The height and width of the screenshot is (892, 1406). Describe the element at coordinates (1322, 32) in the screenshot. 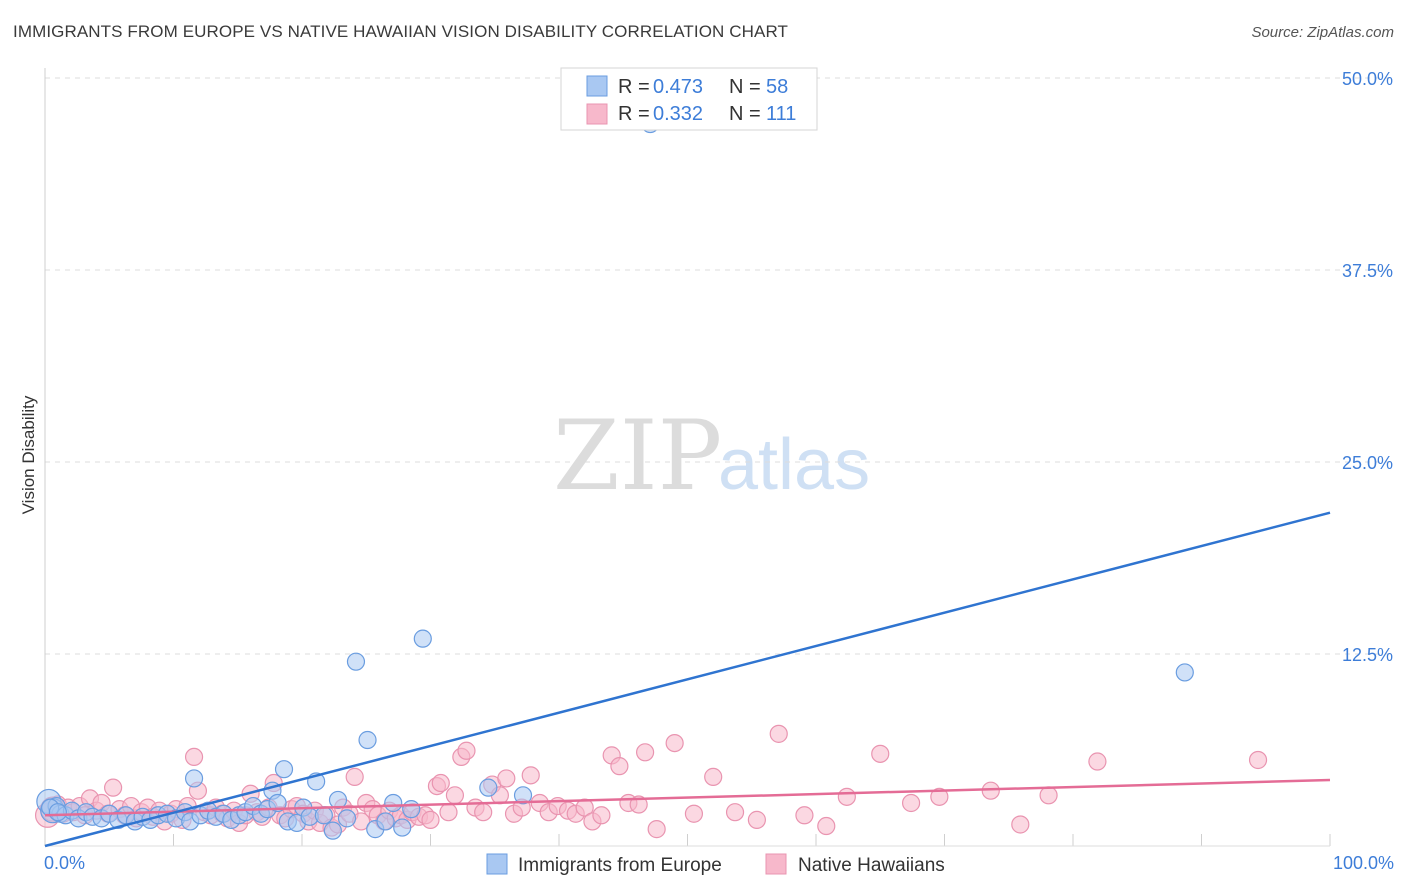

I see `source-label: Source: ZipAtlas.com` at that location.